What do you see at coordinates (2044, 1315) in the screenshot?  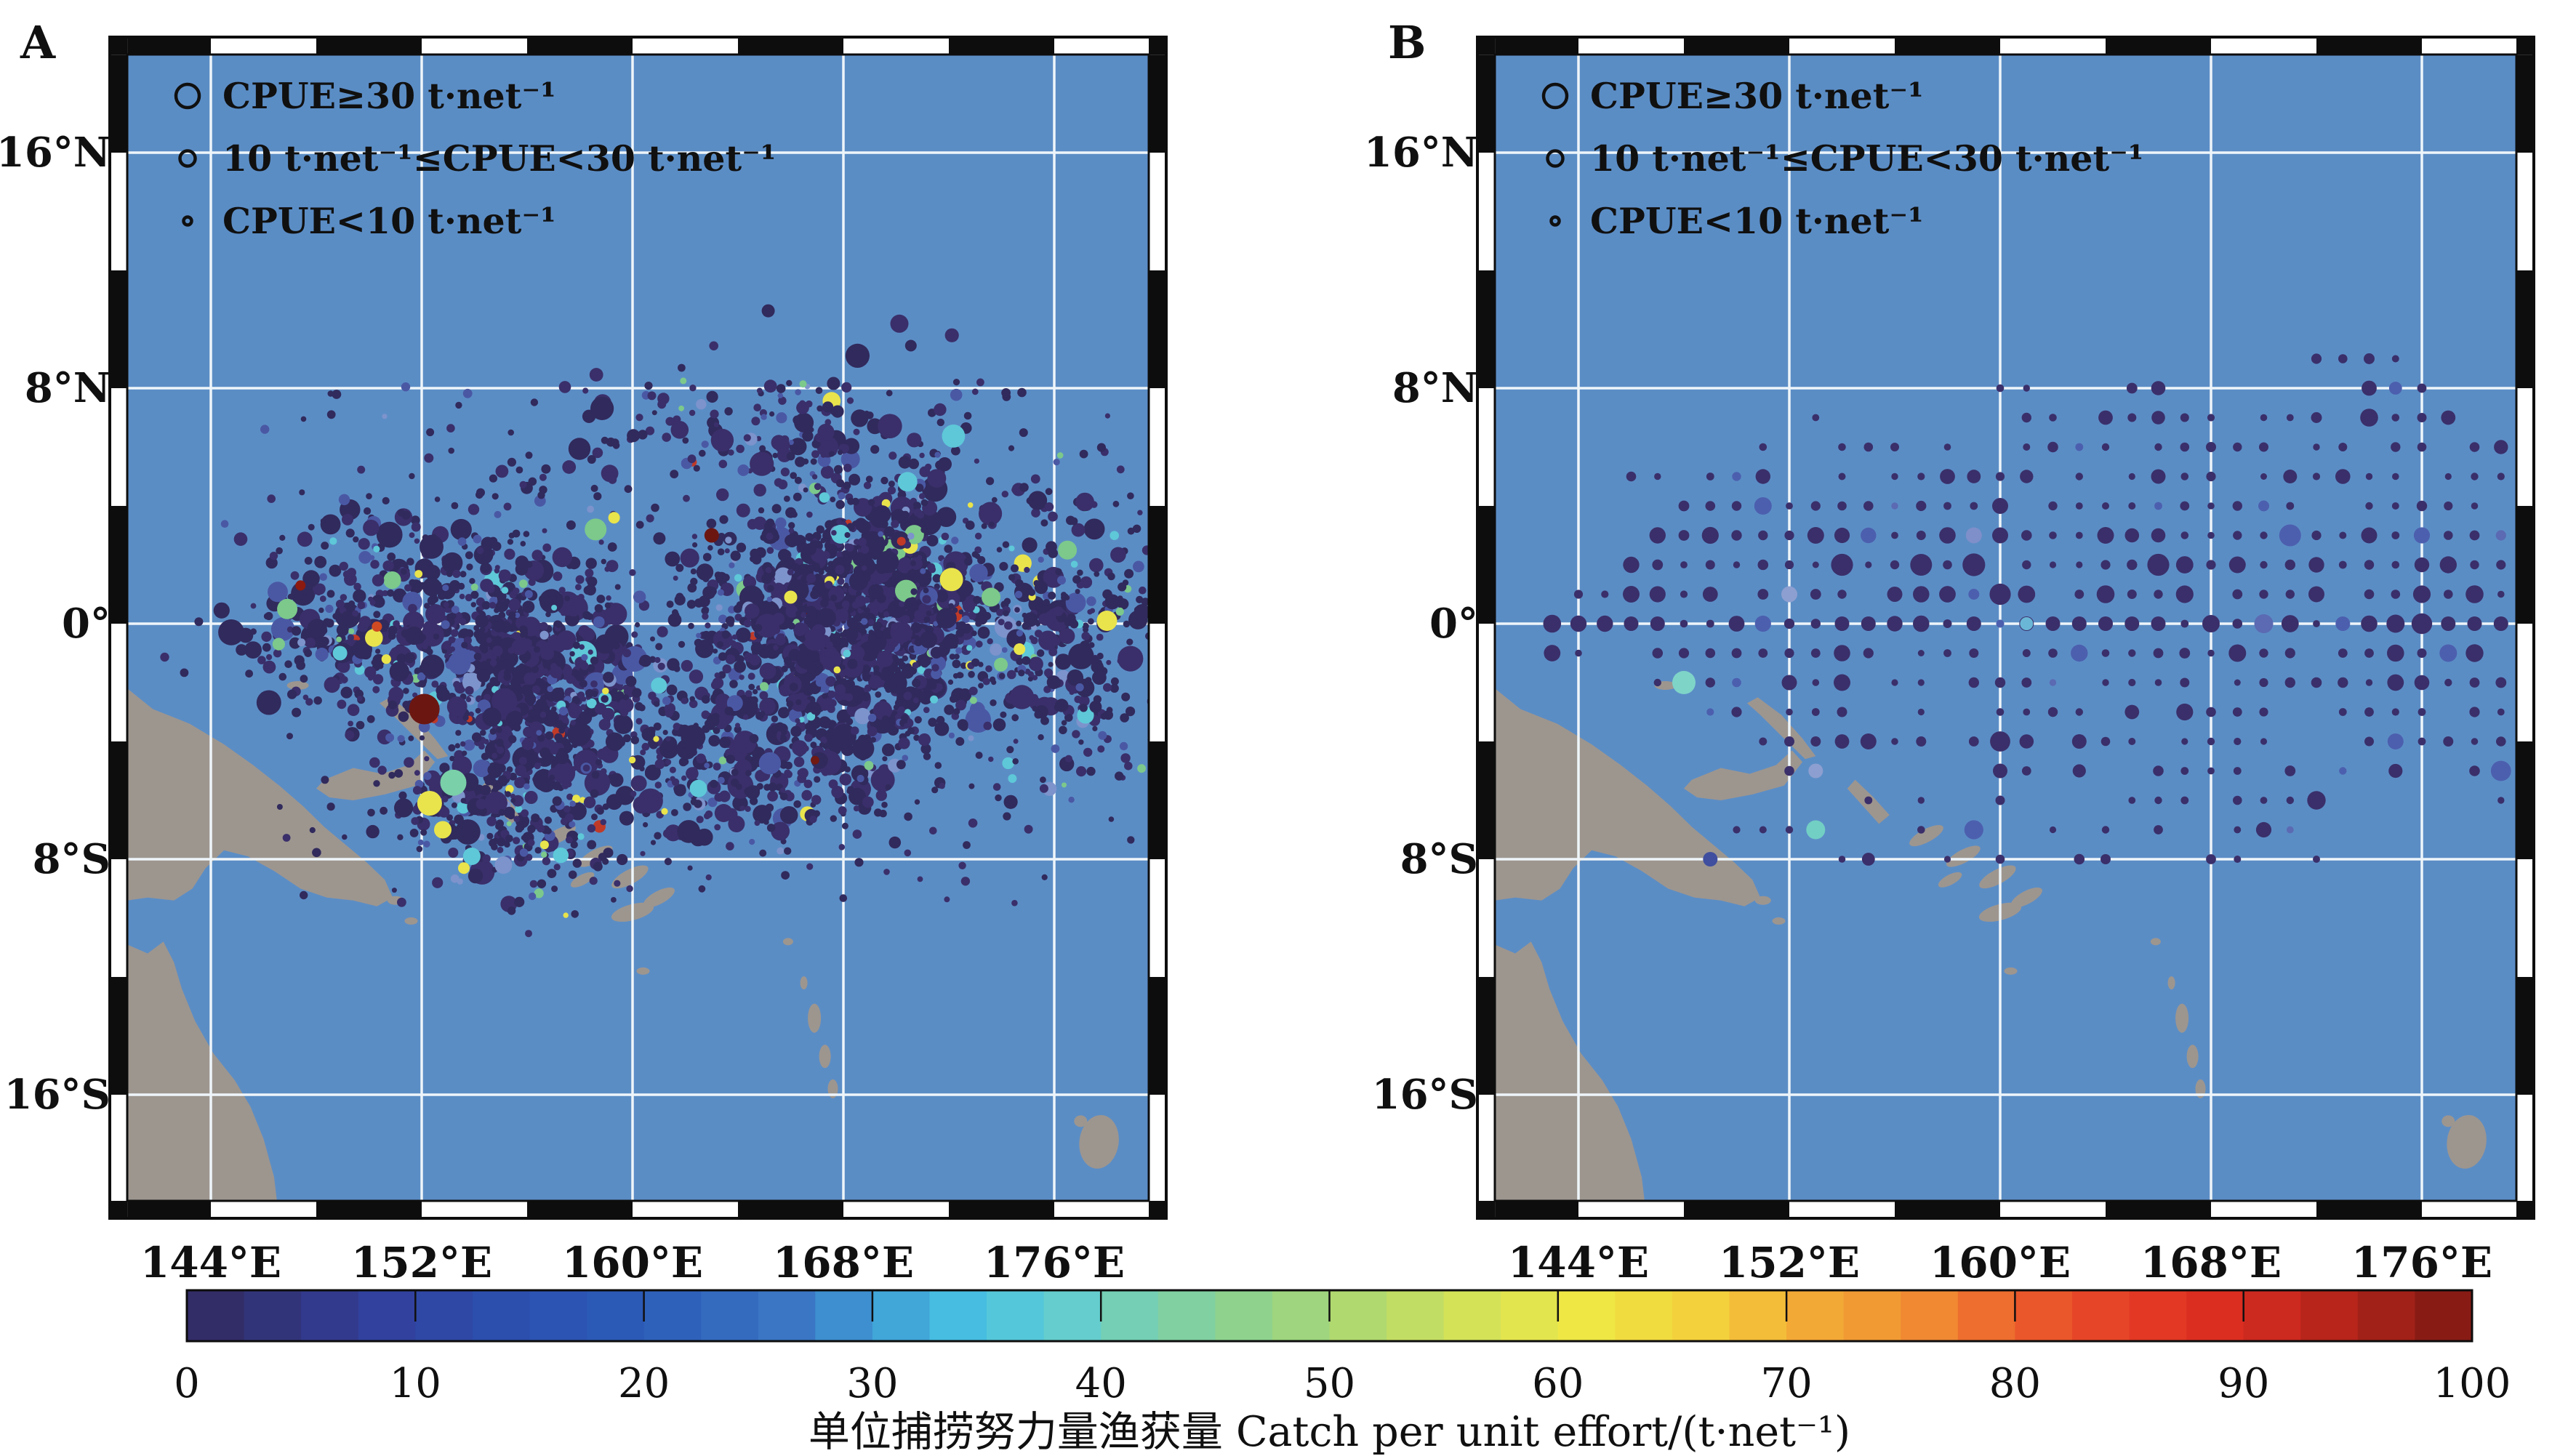 I see `colorbar-segment` at bounding box center [2044, 1315].